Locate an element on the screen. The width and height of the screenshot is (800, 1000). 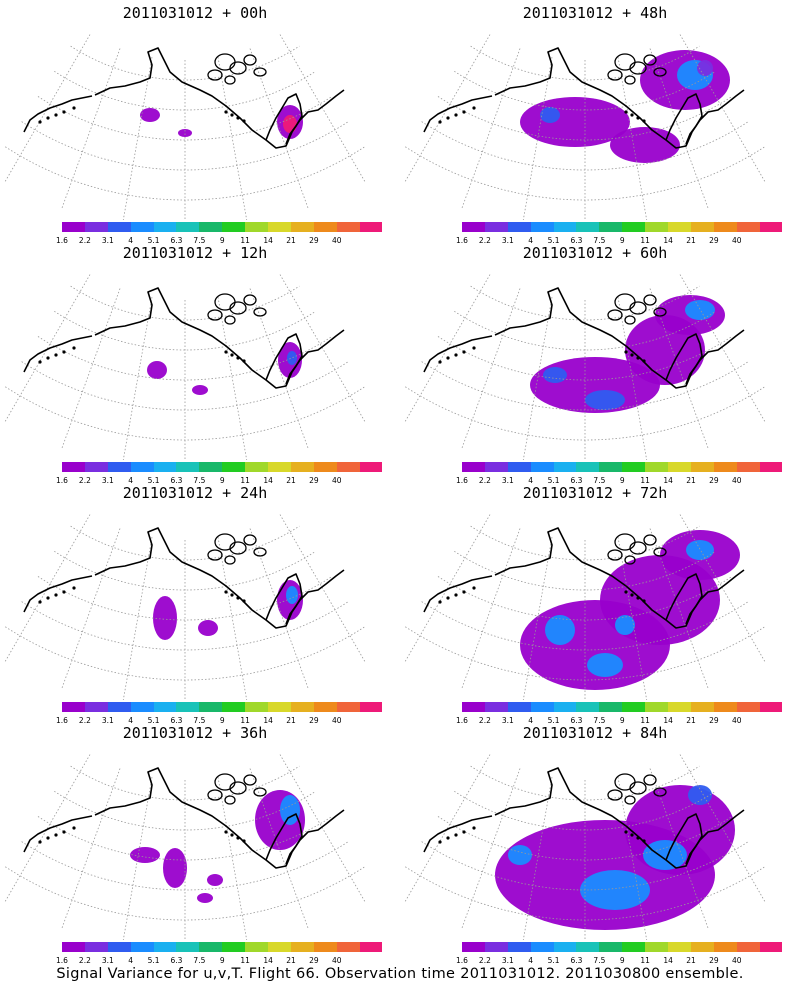
colorbar-label: 14 is located at coordinates (668, 960).